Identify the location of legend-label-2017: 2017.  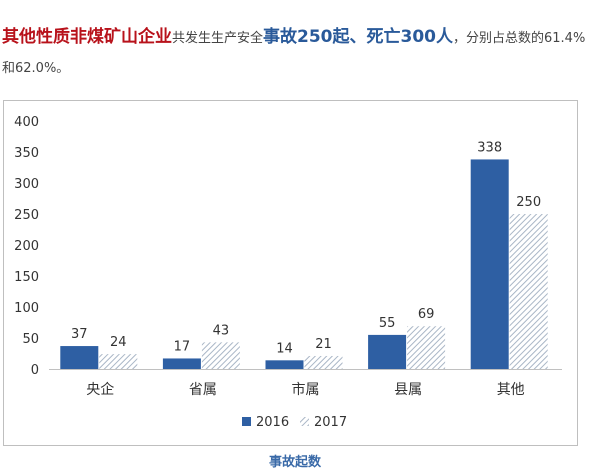
(330, 422).